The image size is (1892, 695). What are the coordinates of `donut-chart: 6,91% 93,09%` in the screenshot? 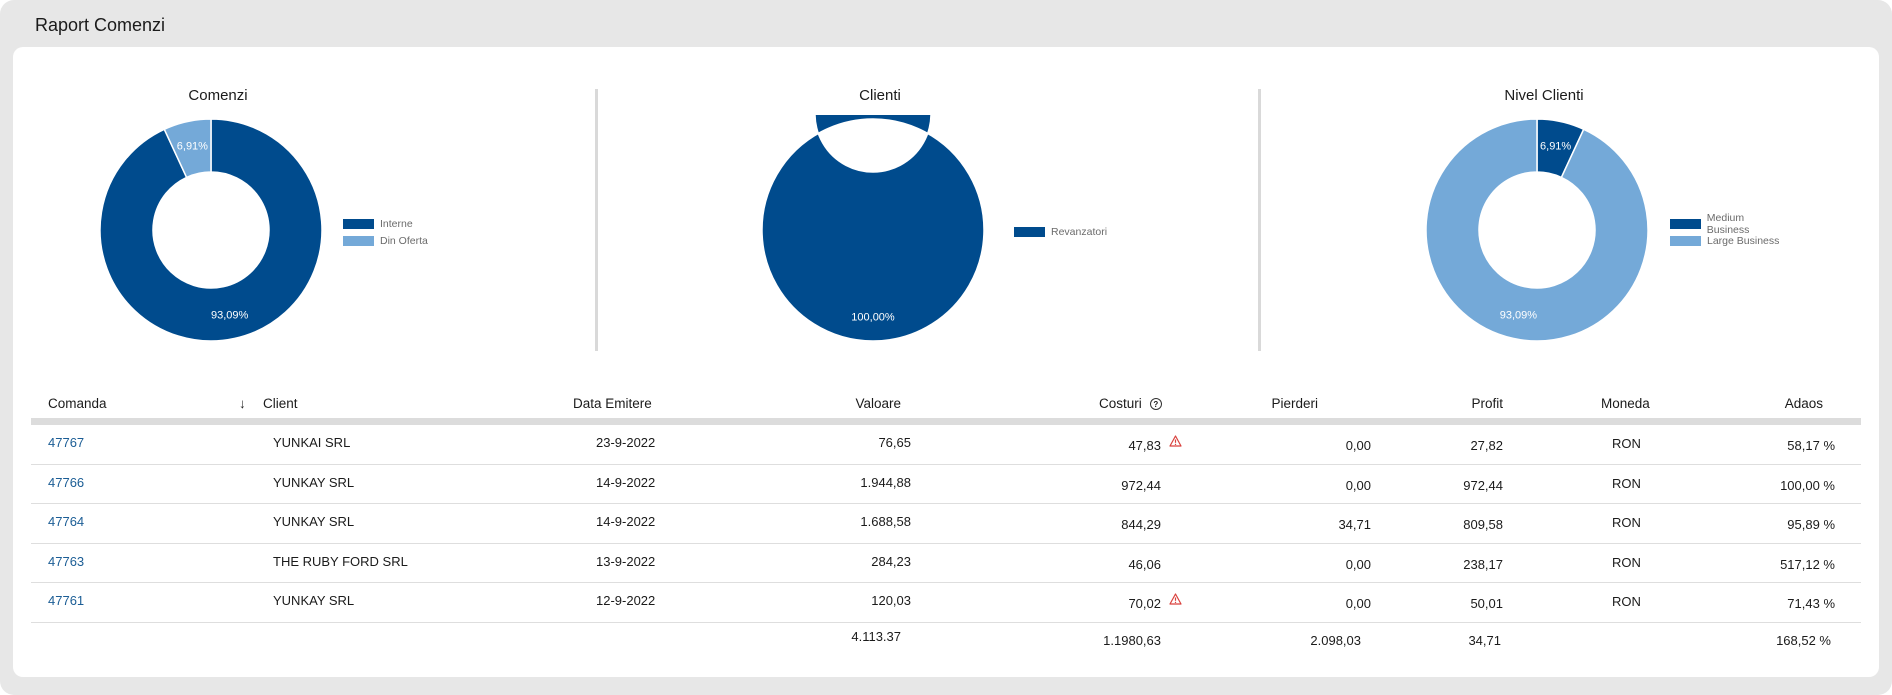 It's located at (1537, 230).